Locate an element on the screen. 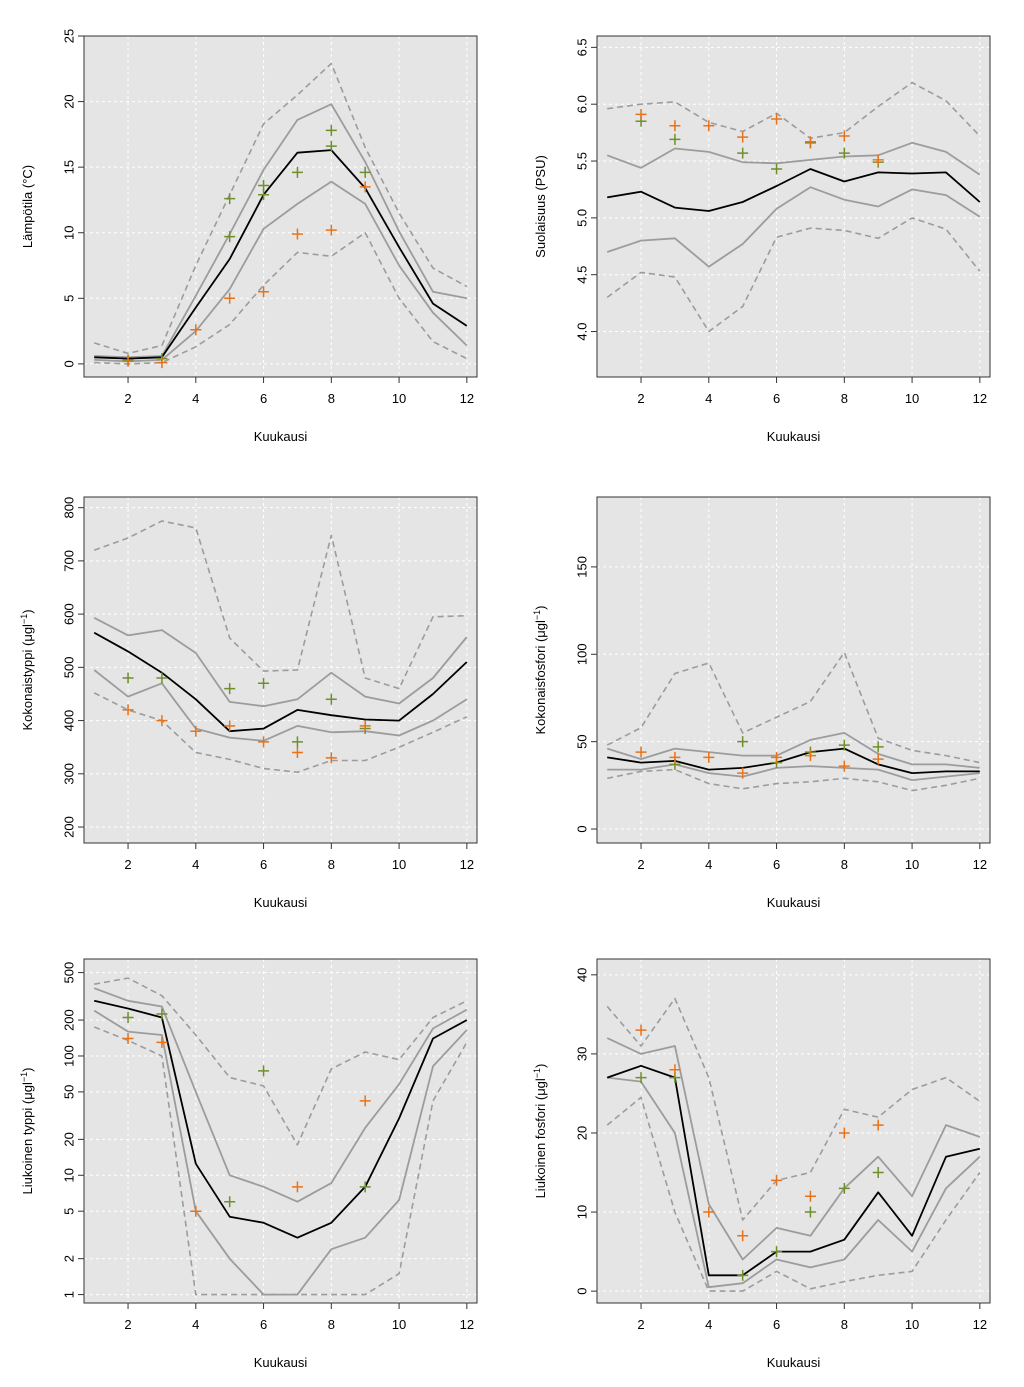 Image resolution: width=1024 pixels, height=1387 pixels. y-axis-label: Liukoinen fosfori (μgl−1) is located at coordinates (540, 1131).